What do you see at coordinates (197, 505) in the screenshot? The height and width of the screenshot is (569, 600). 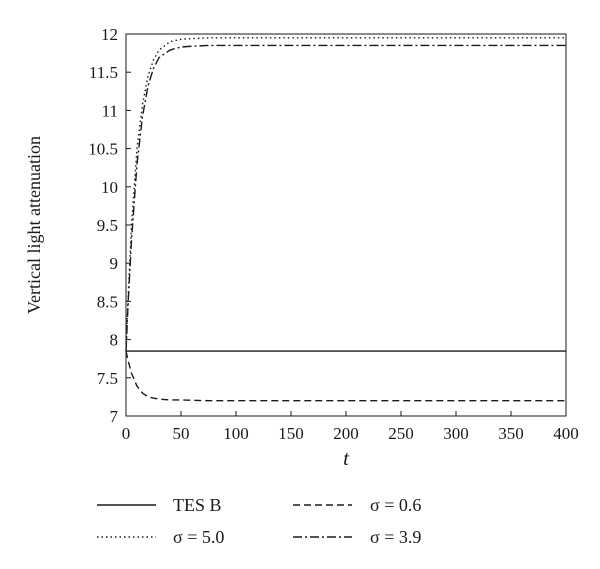 I see `legend-label-tes-b: TES B` at bounding box center [197, 505].